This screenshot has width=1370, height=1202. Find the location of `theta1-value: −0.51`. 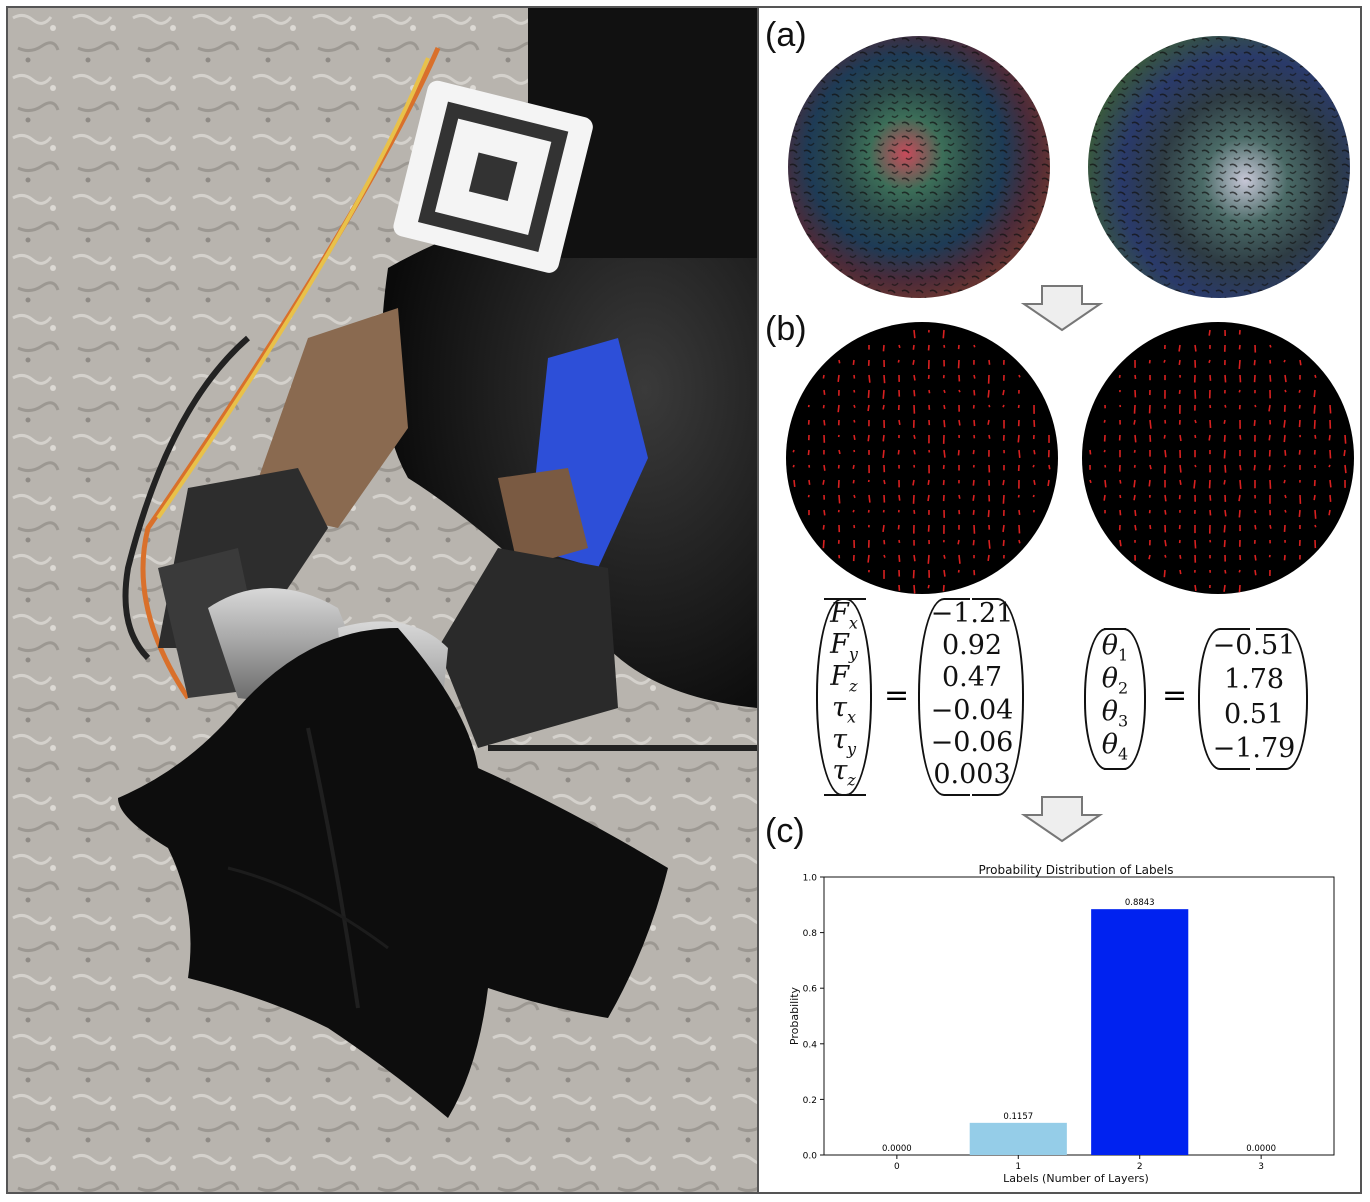

theta1-value: −0.51 is located at coordinates (1254, 645).